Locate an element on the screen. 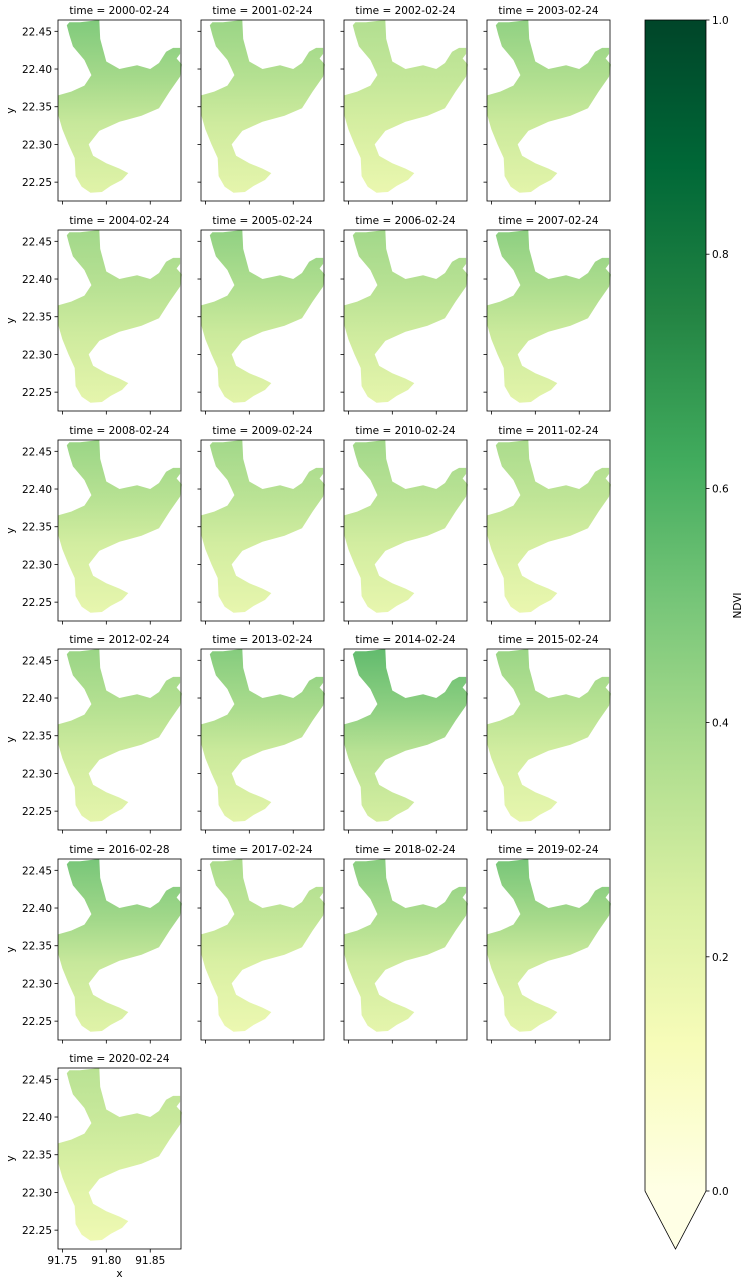 This screenshot has width=750, height=1288. x-axis-label: x is located at coordinates (119, 1274).